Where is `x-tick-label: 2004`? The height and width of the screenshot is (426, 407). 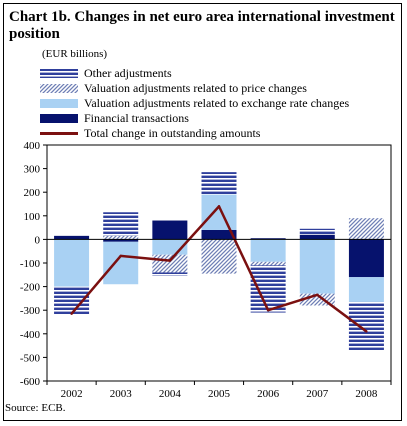 x-tick-label: 2004 is located at coordinates (170, 394).